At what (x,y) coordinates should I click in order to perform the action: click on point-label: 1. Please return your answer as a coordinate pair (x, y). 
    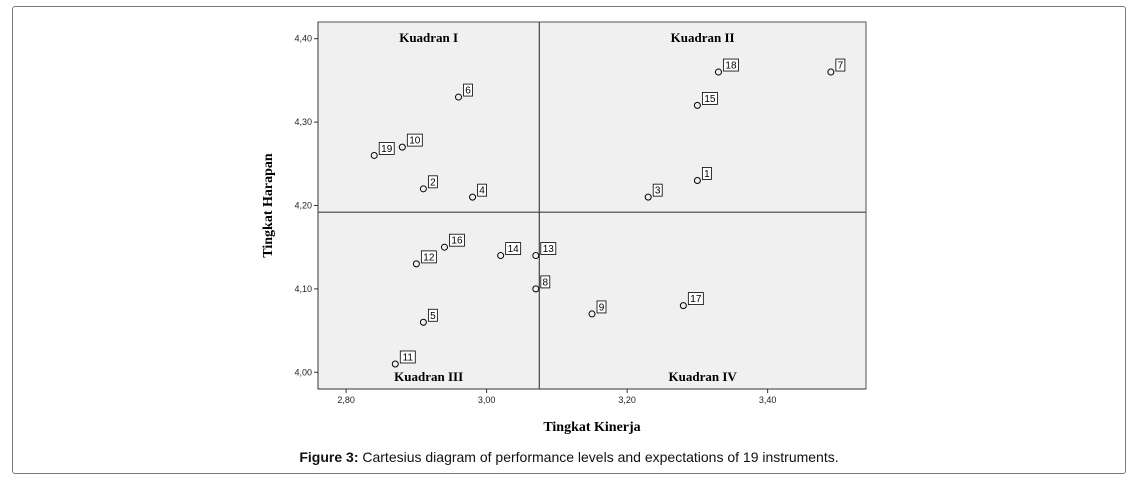
    Looking at the image, I should click on (707, 174).